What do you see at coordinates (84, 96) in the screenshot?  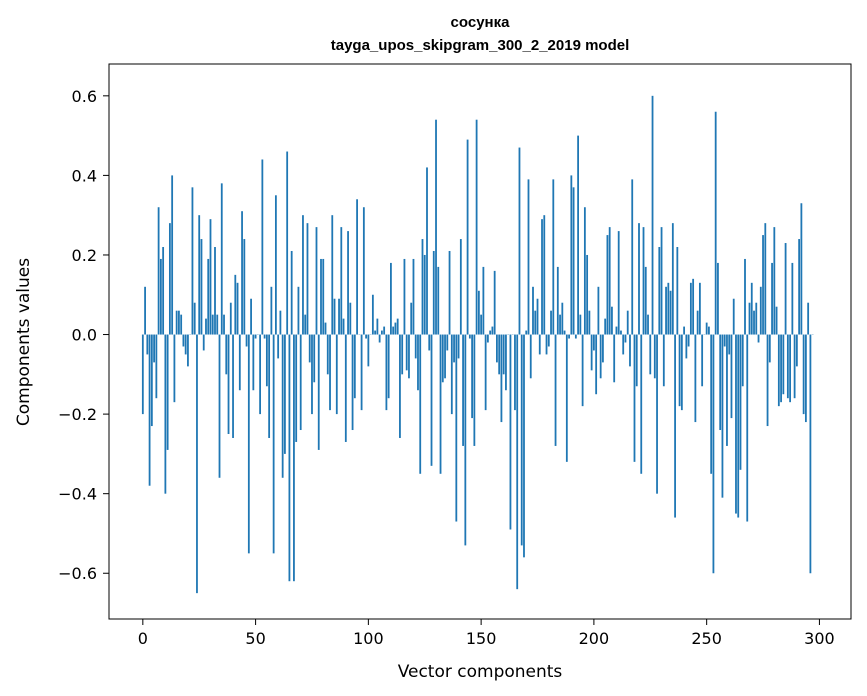 I see `y-tick-label-6: 0.6` at bounding box center [84, 96].